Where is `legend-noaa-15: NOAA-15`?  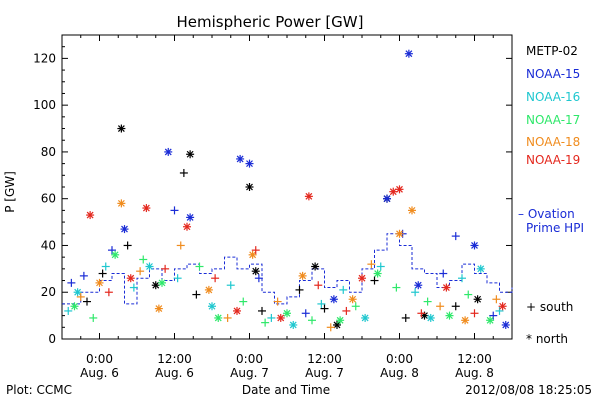
legend-noaa-15: NOAA-15 is located at coordinates (553, 74).